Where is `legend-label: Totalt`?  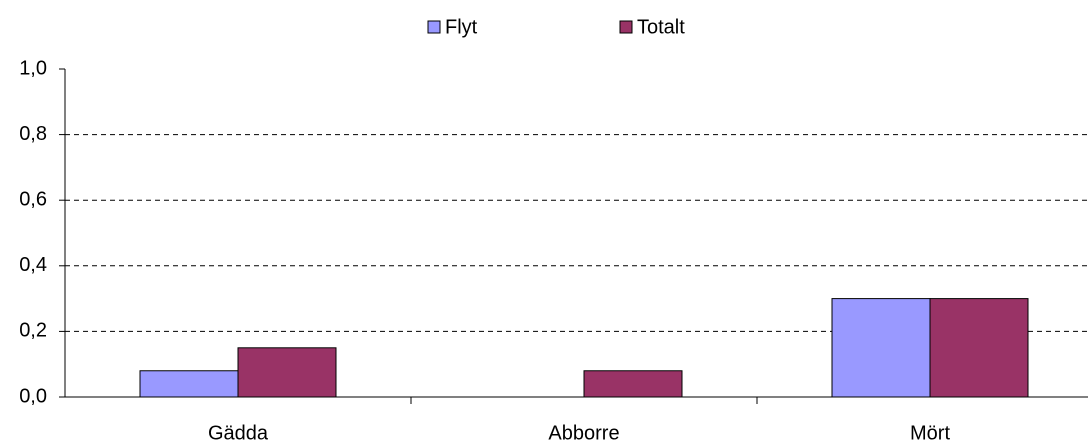
legend-label: Totalt is located at coordinates (661, 27).